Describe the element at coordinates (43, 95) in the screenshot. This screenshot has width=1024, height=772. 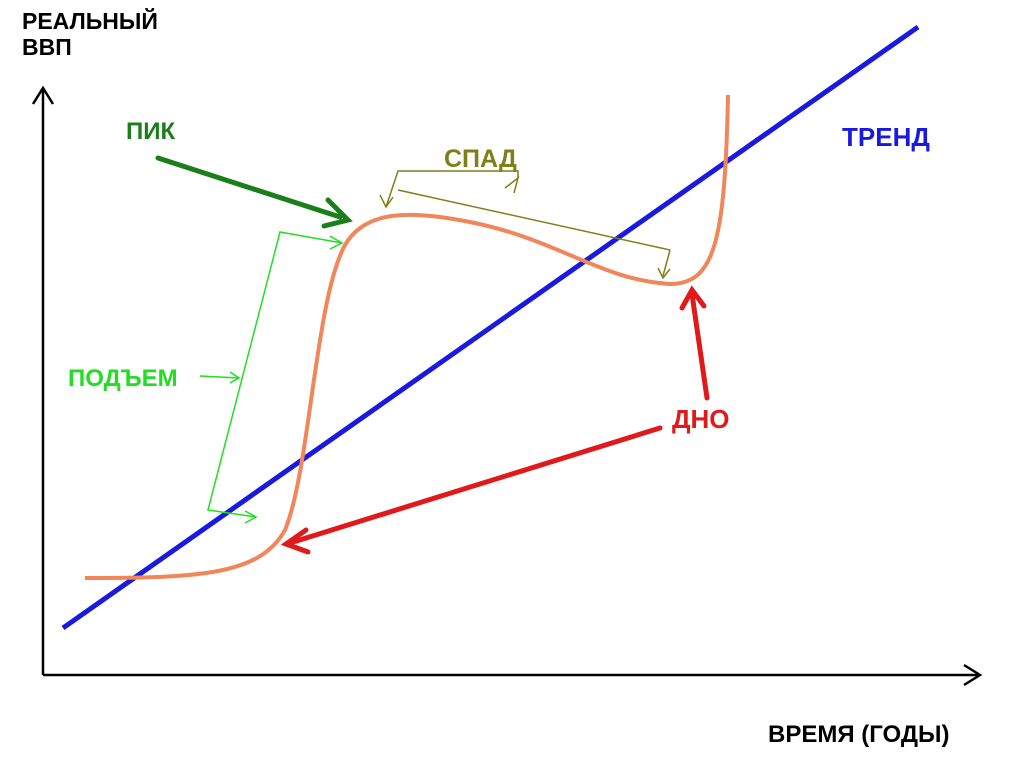
I see `y-axis-arrowhead` at that location.